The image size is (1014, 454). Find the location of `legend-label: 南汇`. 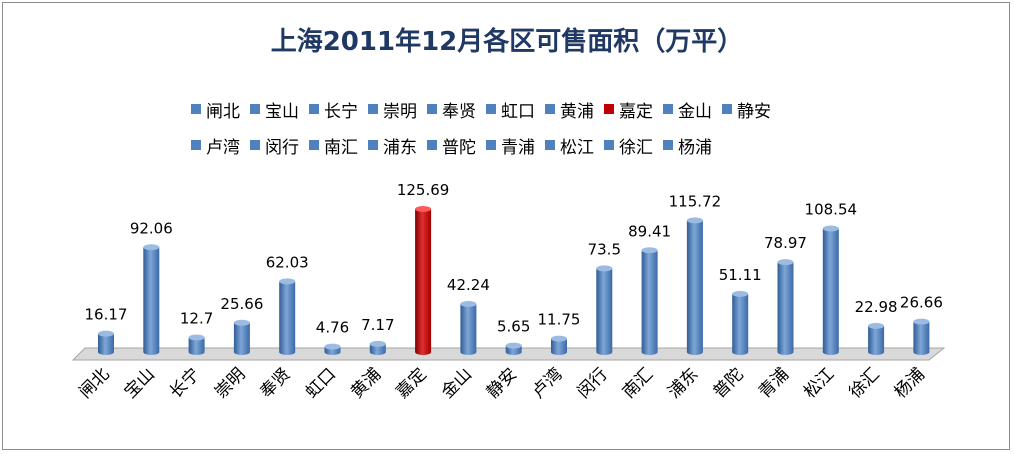

legend-label: 南汇 is located at coordinates (341, 147).